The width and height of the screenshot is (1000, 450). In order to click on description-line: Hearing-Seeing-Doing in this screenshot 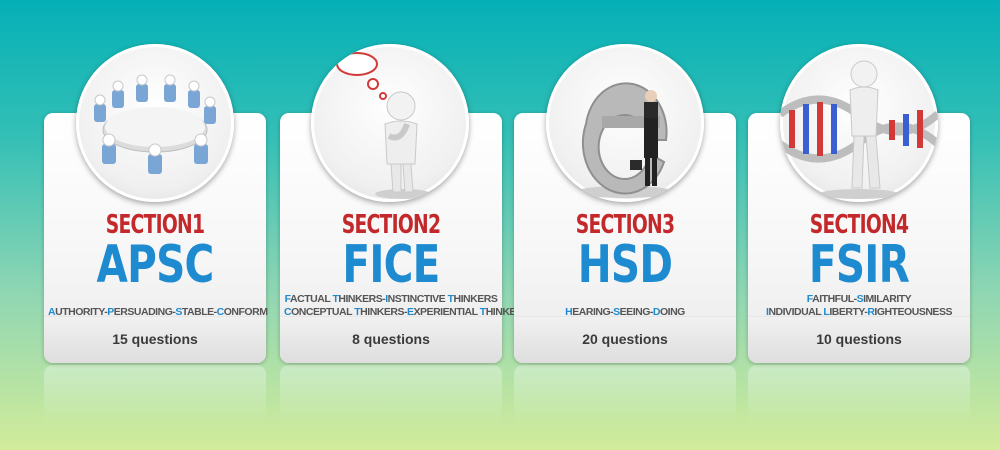, I will do `click(625, 312)`.